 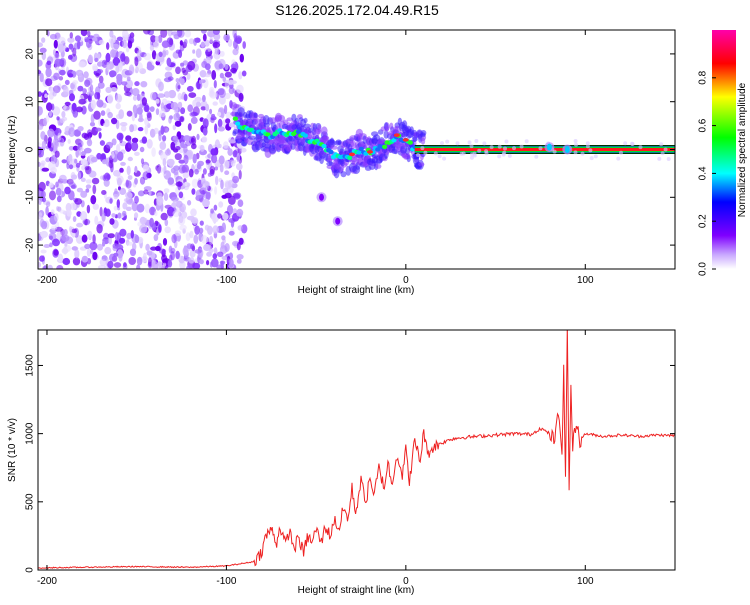 What do you see at coordinates (30, 570) in the screenshot?
I see `snr-ytick-label: 0` at bounding box center [30, 570].